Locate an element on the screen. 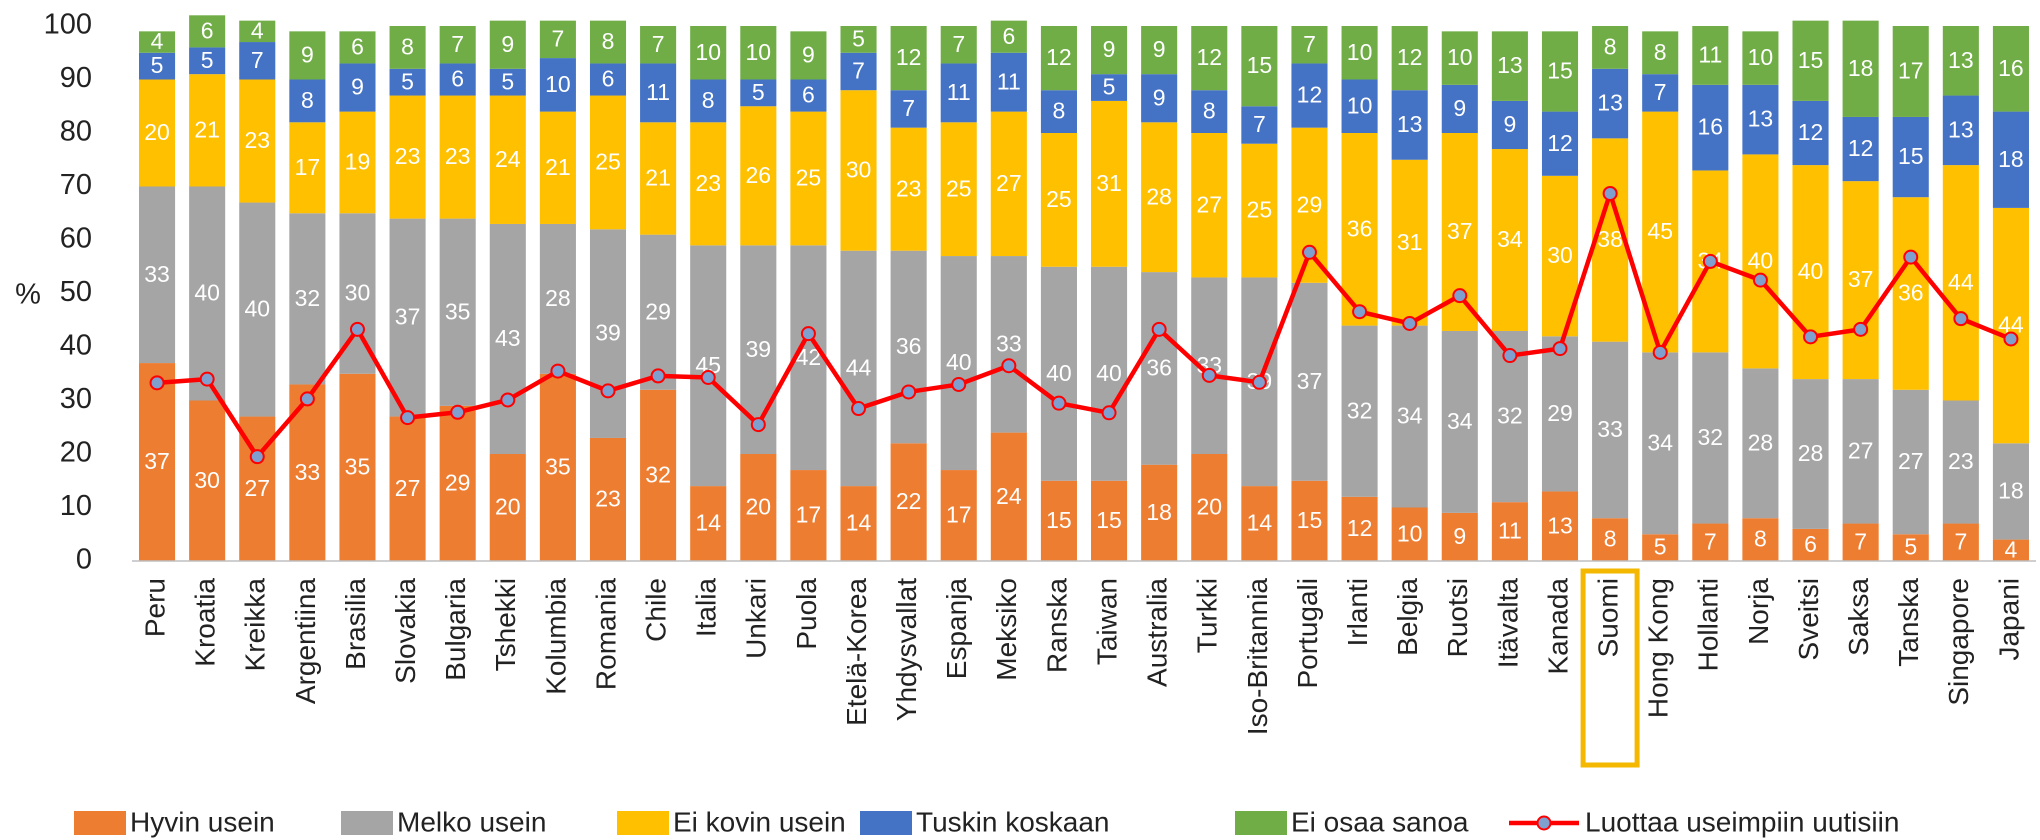 The width and height of the screenshot is (2040, 840). data-label: 16 is located at coordinates (1711, 127).